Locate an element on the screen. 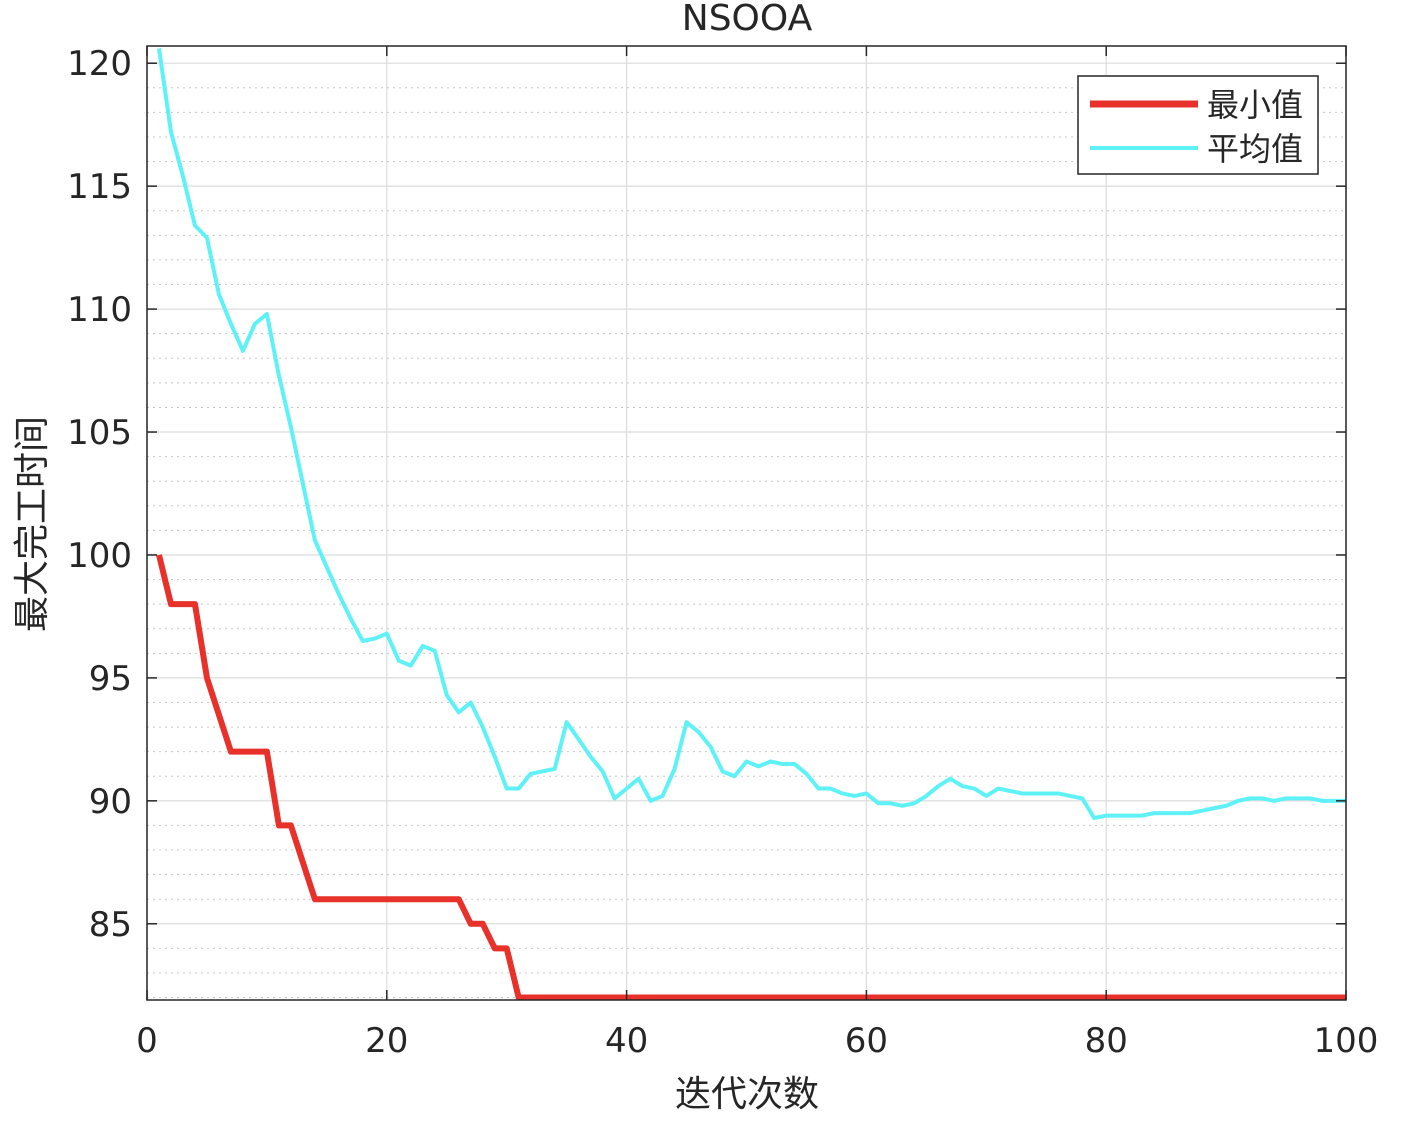  legend-box is located at coordinates (1198, 125).